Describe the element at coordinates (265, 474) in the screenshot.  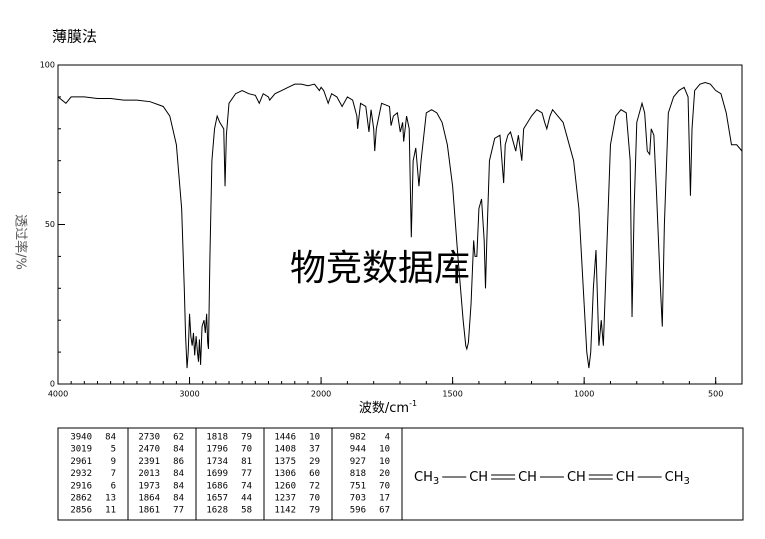
I see `table-separators` at that location.